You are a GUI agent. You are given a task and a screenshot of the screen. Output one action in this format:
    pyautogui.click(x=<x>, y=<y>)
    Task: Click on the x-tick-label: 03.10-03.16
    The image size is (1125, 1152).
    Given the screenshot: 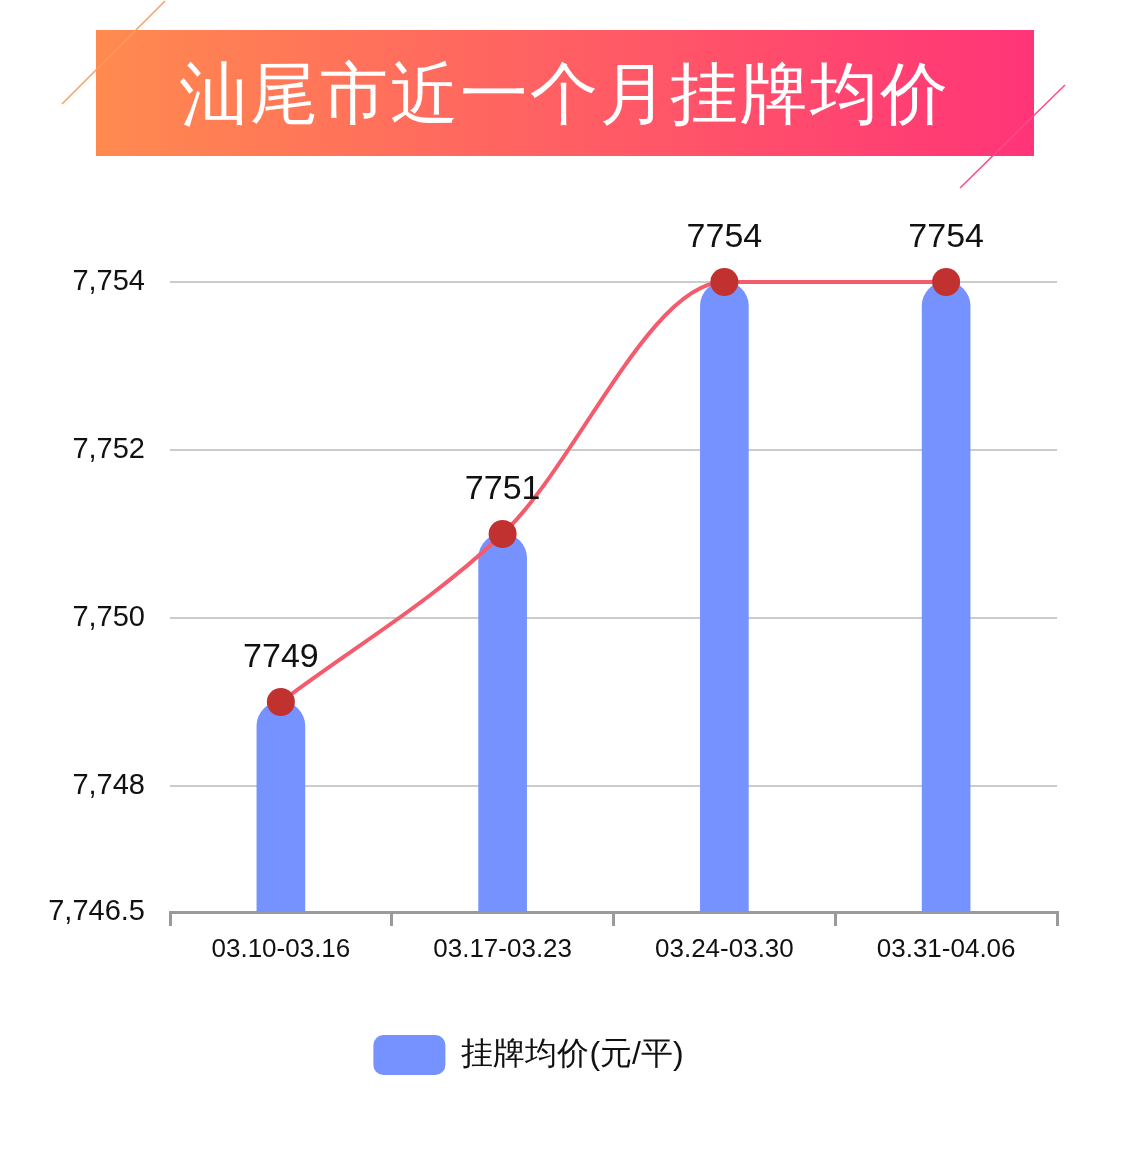 What is the action you would take?
    pyautogui.click(x=281, y=947)
    